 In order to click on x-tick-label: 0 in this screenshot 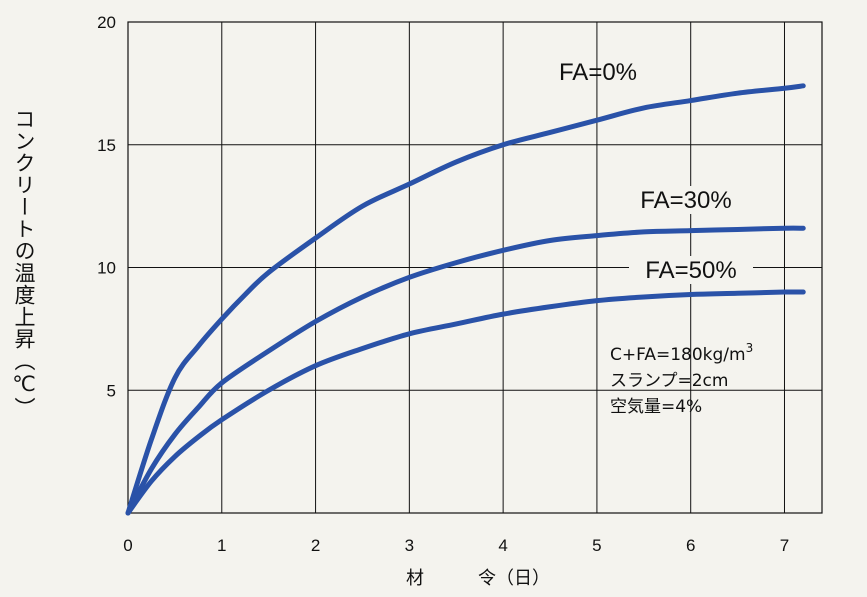, I will do `click(127, 545)`.